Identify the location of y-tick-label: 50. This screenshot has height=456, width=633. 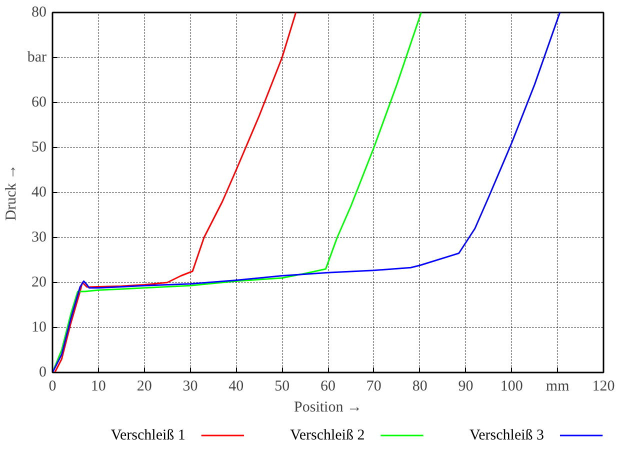
(39, 148).